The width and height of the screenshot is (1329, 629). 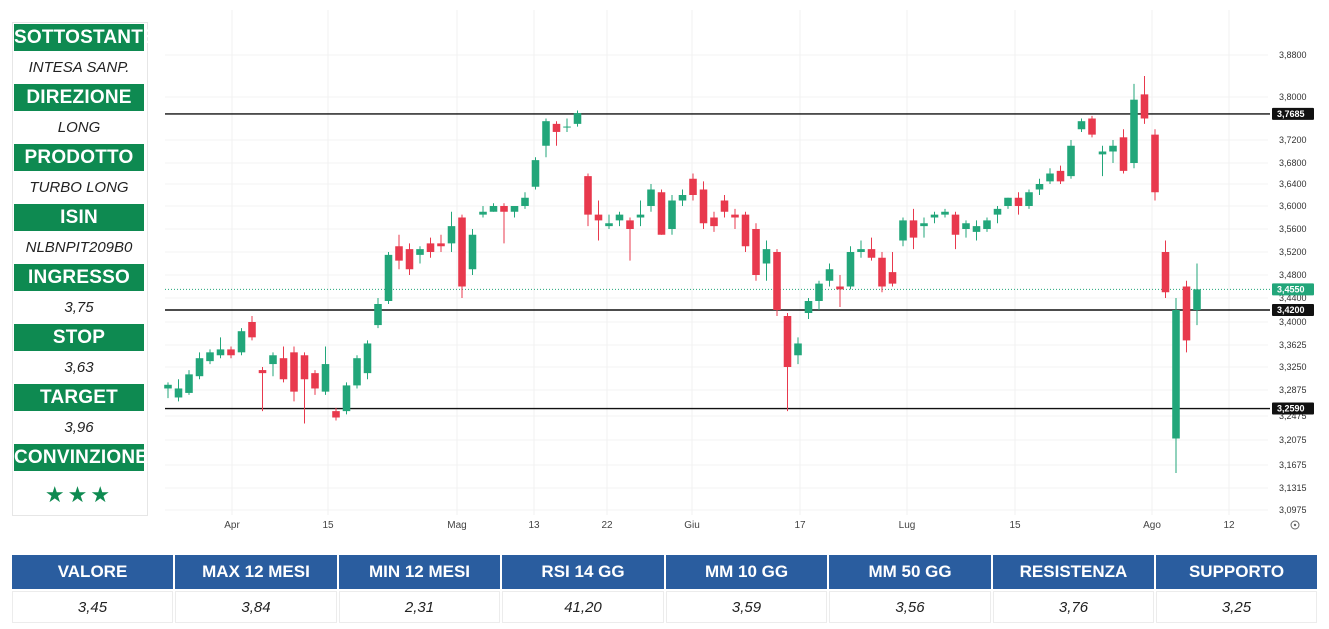 What do you see at coordinates (910, 572) in the screenshot?
I see `header-mm-50-gg: MM 50 GG` at bounding box center [910, 572].